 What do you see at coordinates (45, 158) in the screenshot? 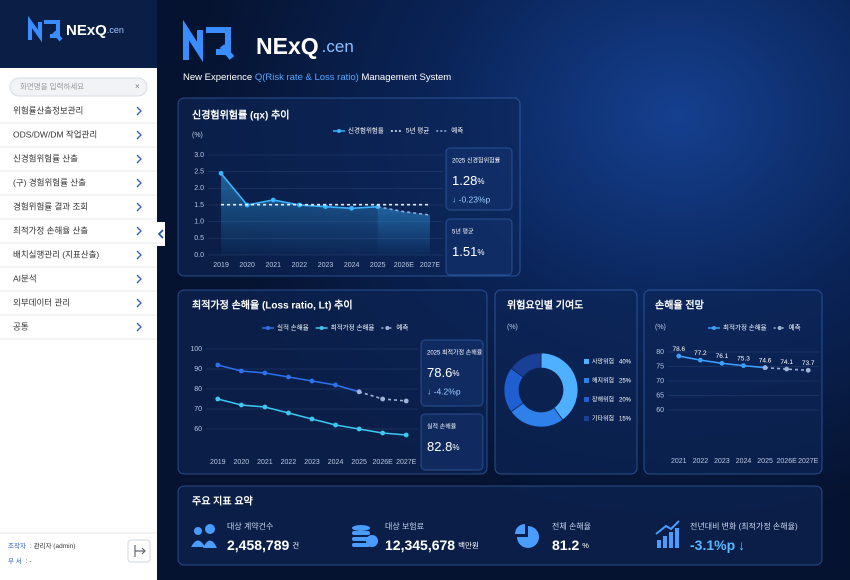
I see `menu-item: 신경험위험률 산출` at bounding box center [45, 158].